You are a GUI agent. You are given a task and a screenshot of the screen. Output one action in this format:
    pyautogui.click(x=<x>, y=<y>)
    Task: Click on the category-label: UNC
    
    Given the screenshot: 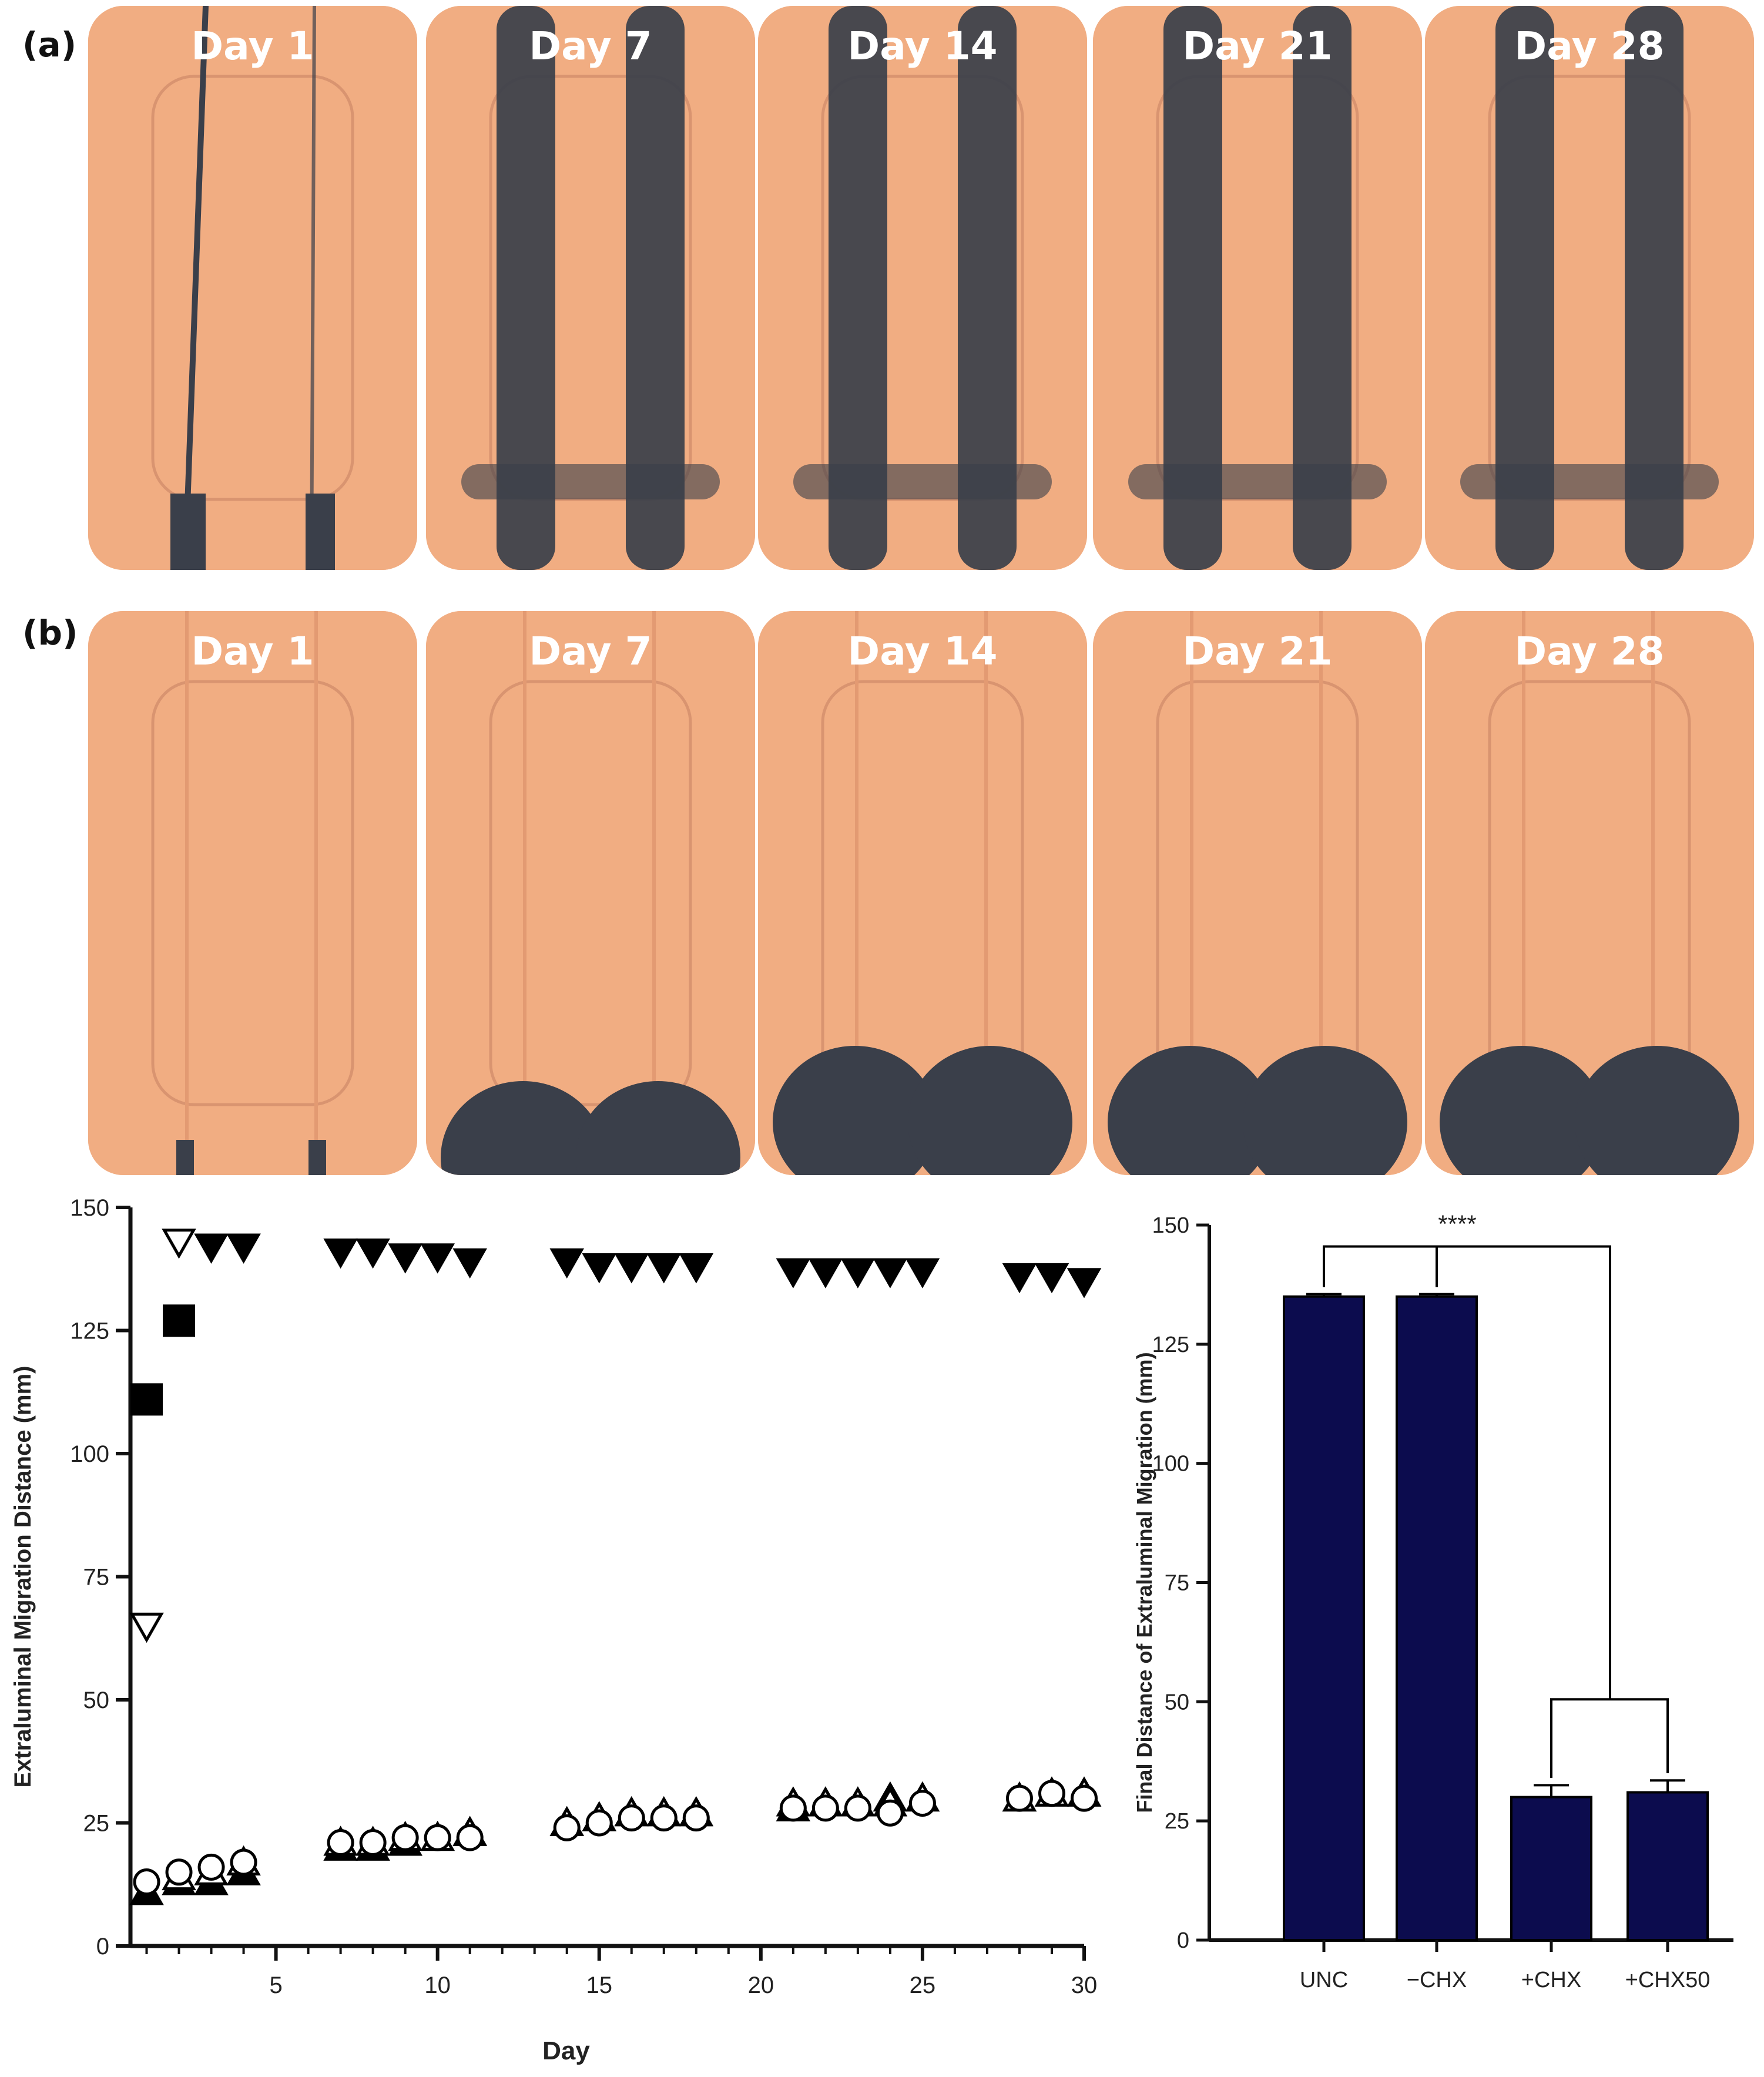 What is the action you would take?
    pyautogui.click(x=1324, y=1980)
    